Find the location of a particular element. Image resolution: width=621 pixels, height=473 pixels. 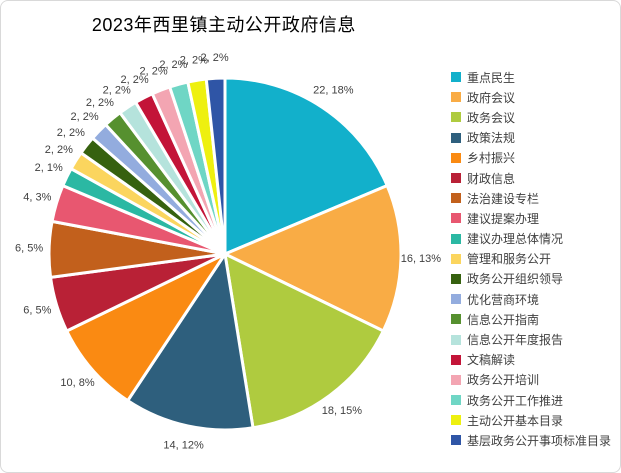

legend-label: 建议办理总体情况 is located at coordinates (515, 239).